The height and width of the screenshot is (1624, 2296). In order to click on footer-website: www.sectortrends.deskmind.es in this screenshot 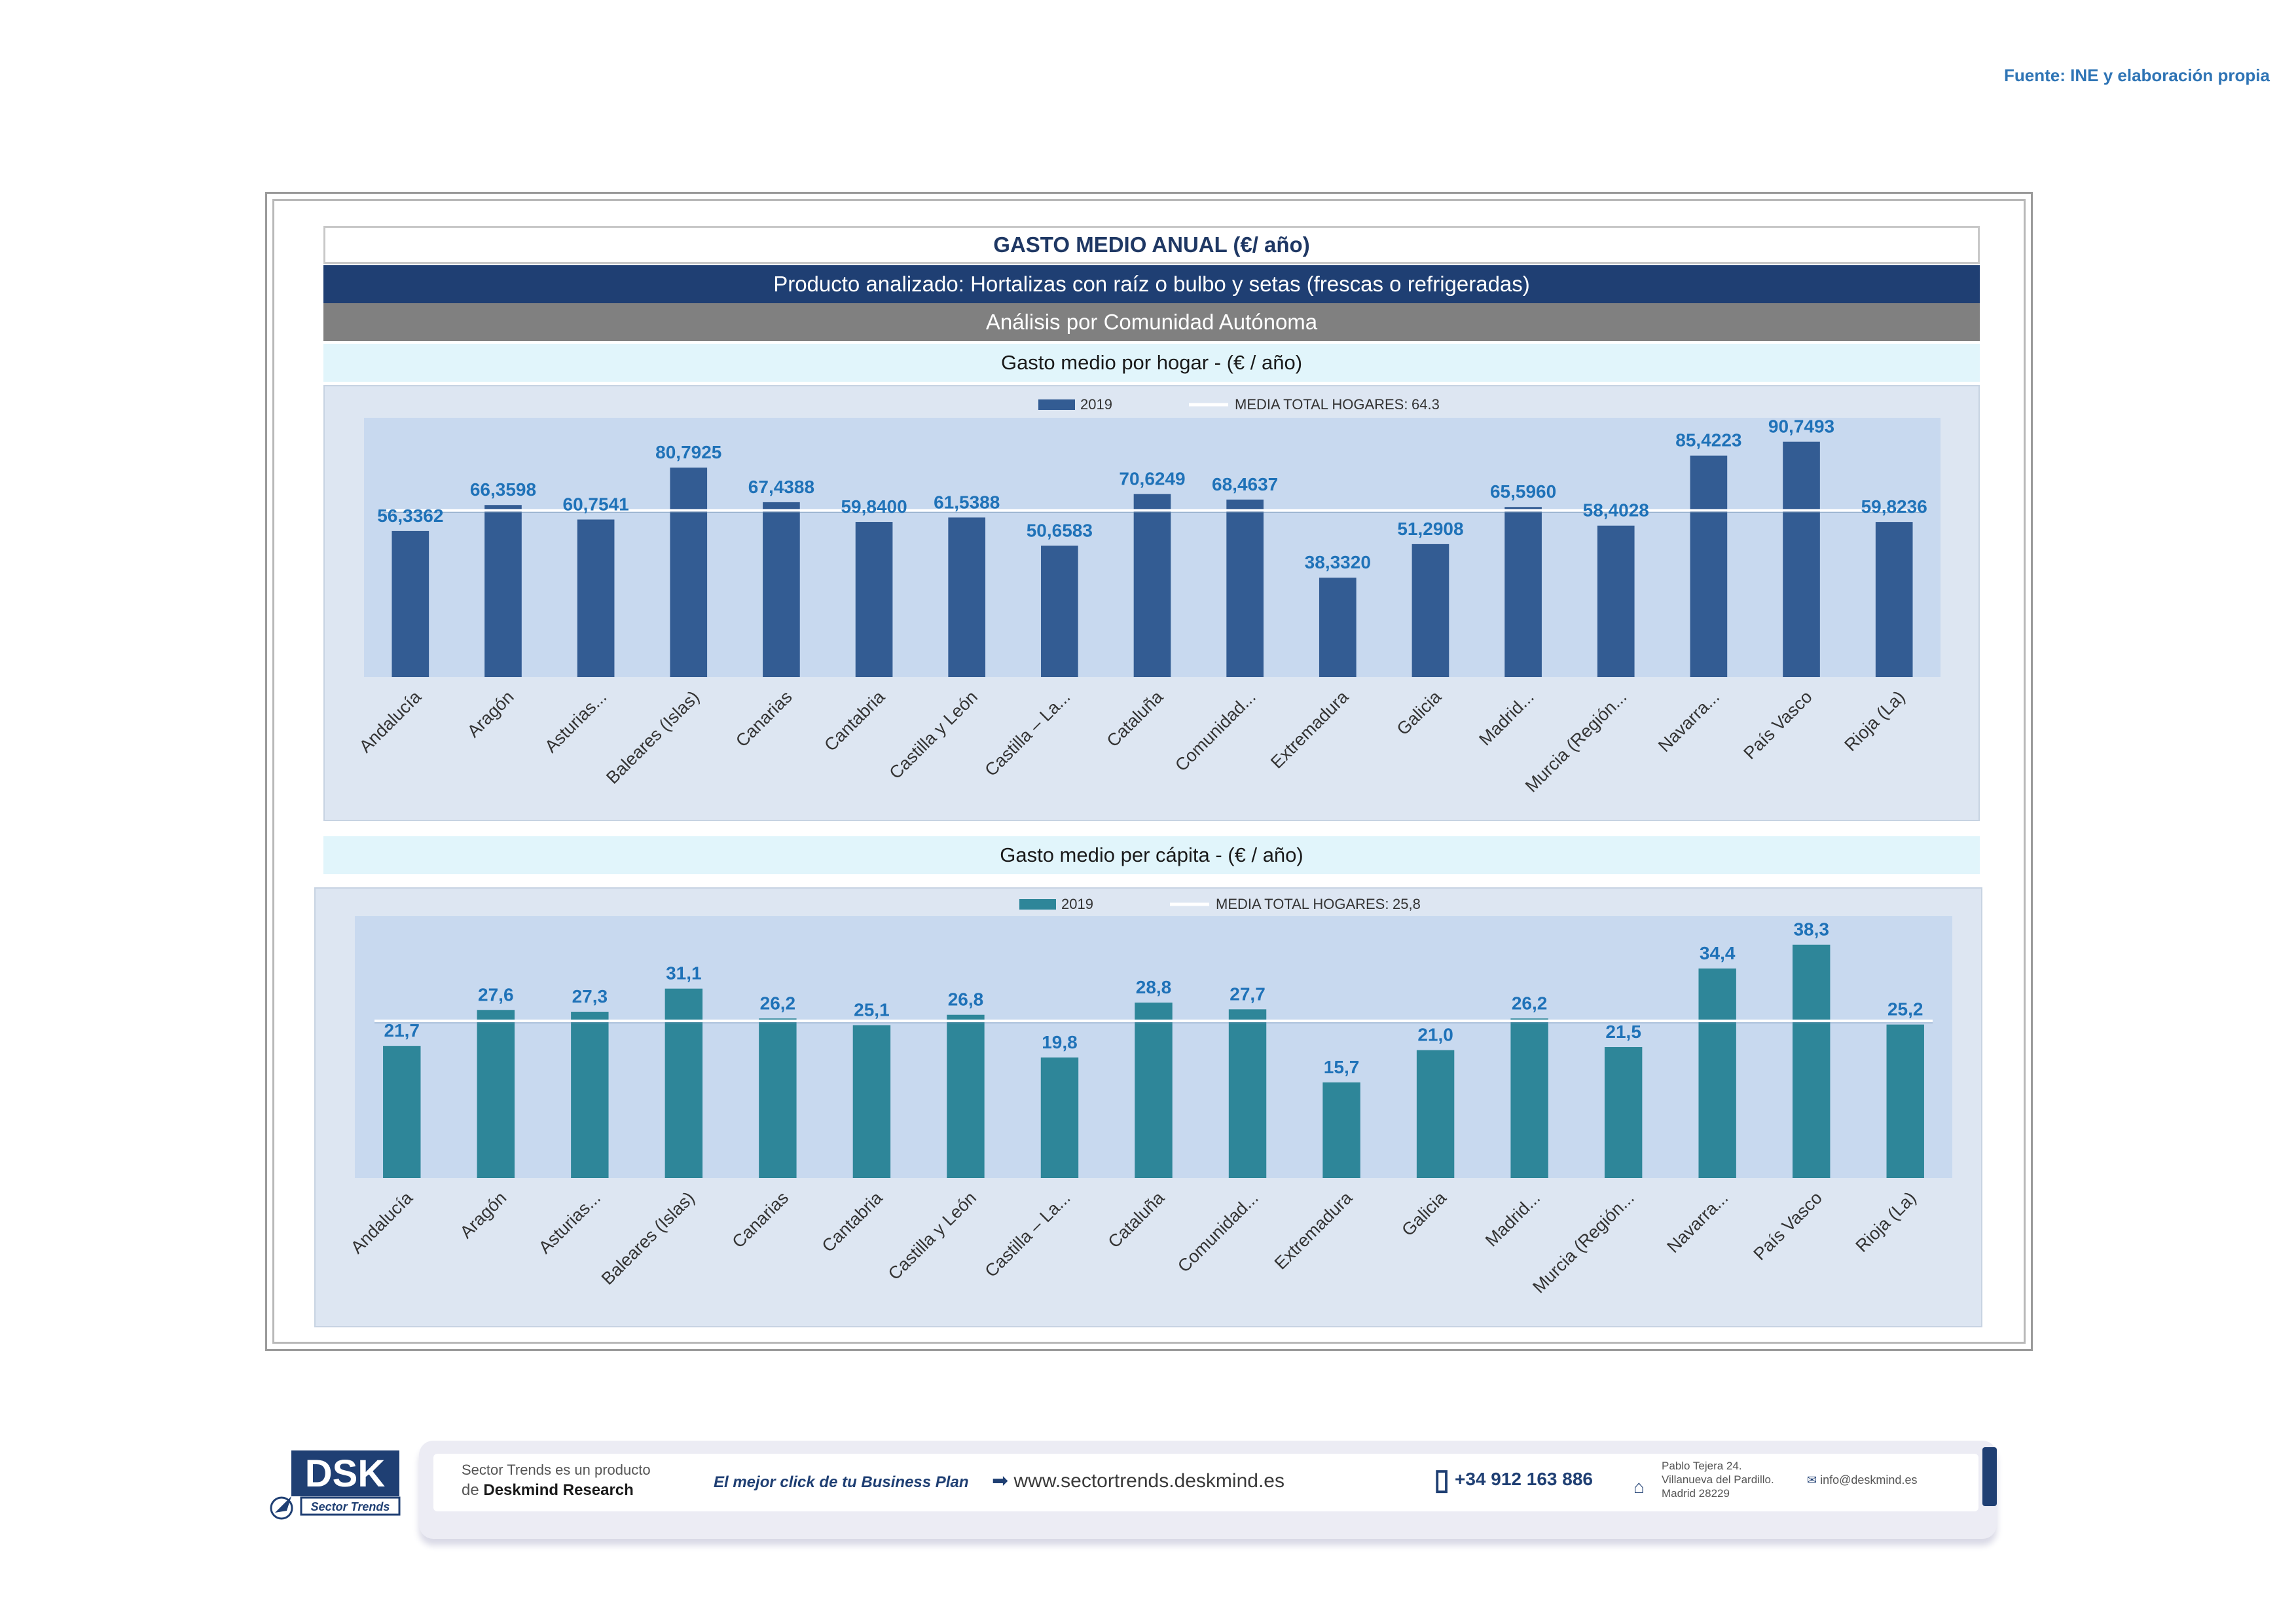, I will do `click(1149, 1481)`.